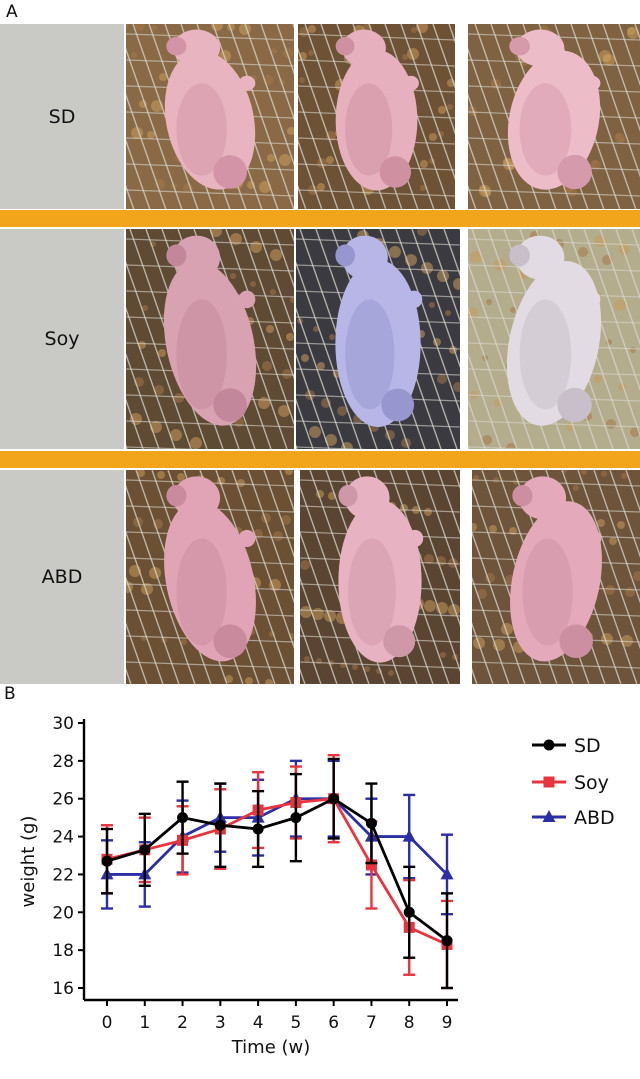 The image size is (640, 1079). Describe the element at coordinates (144, 1023) in the screenshot. I see `x-tick-label: 1` at that location.